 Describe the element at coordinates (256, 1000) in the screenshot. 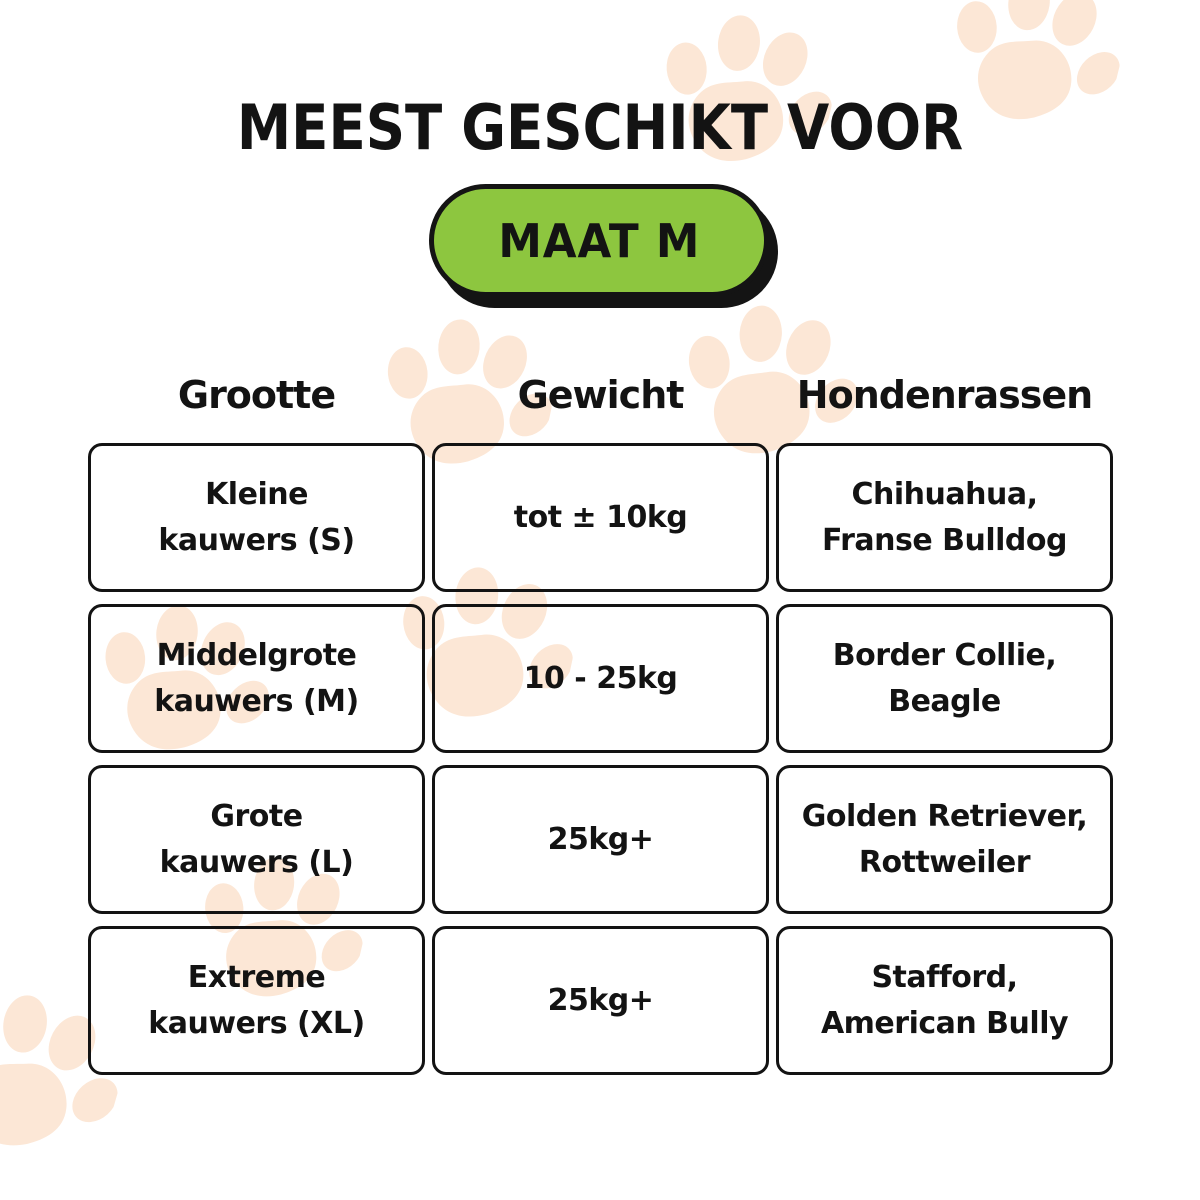

I see `cell-size-xl: Extreme kauwers (XL)` at that location.